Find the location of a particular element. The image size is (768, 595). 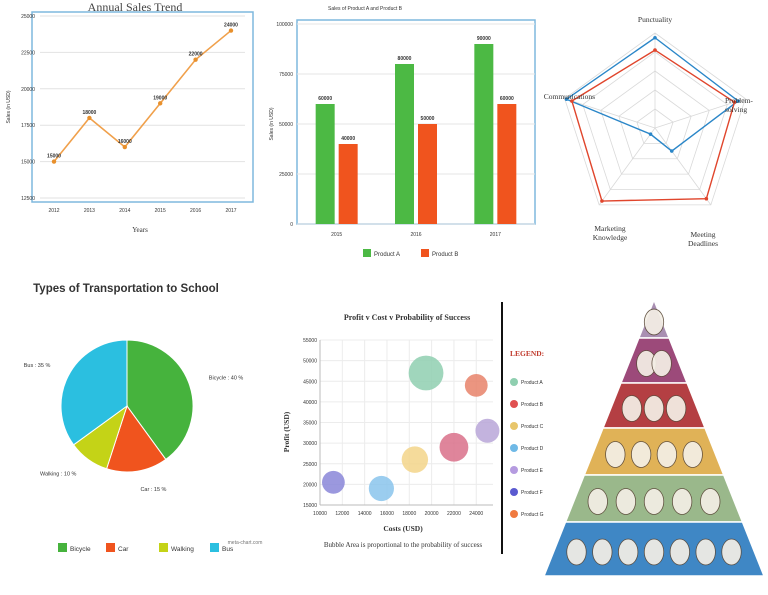

legend-label: Walking is located at coordinates (182, 549).